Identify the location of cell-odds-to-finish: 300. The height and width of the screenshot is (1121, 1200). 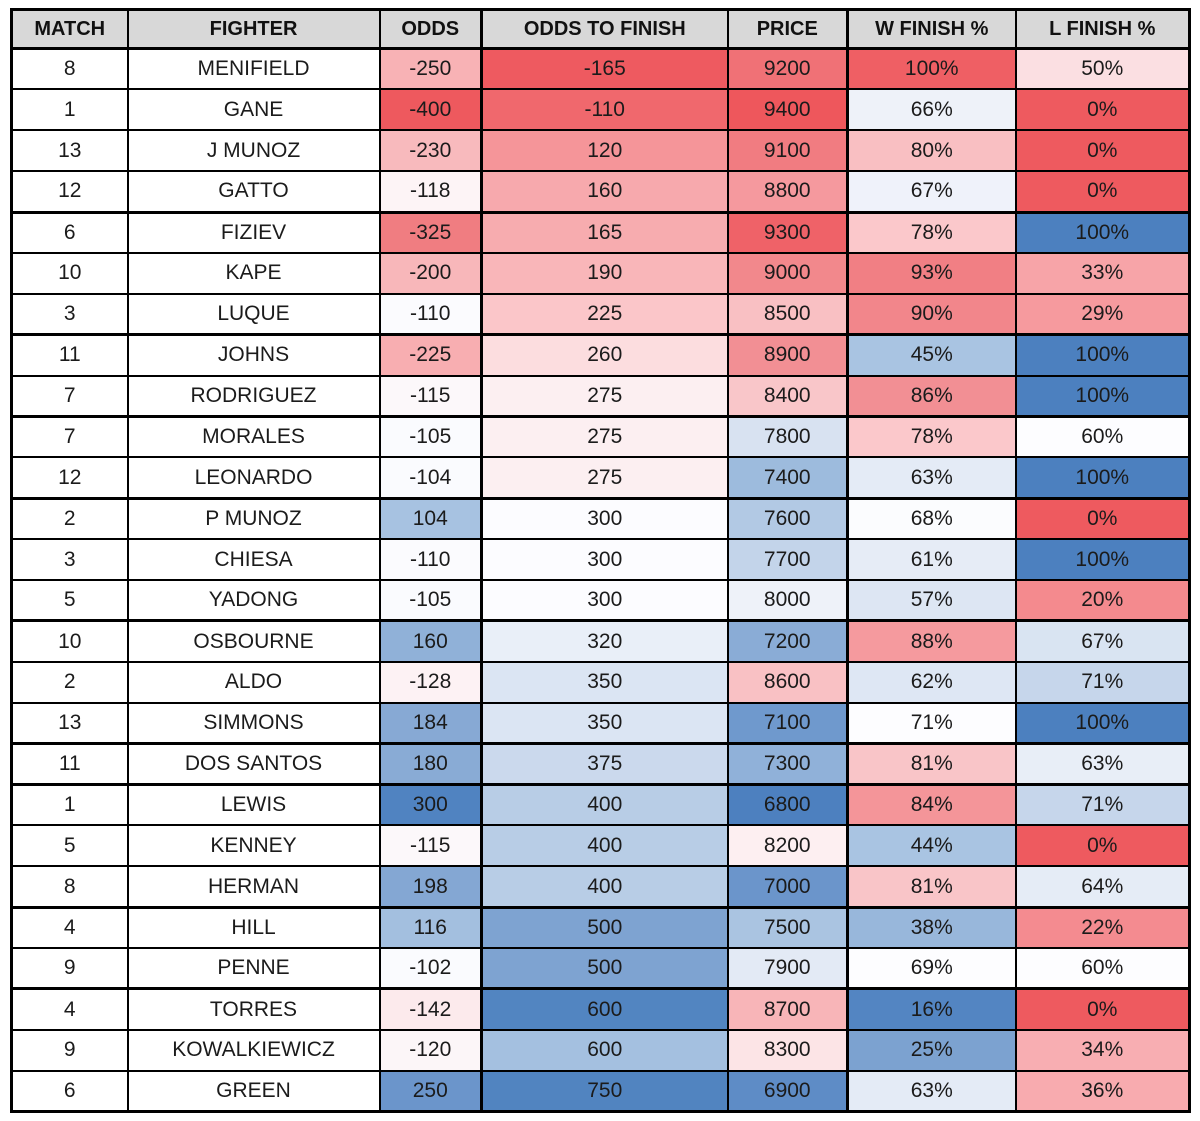
(604, 560).